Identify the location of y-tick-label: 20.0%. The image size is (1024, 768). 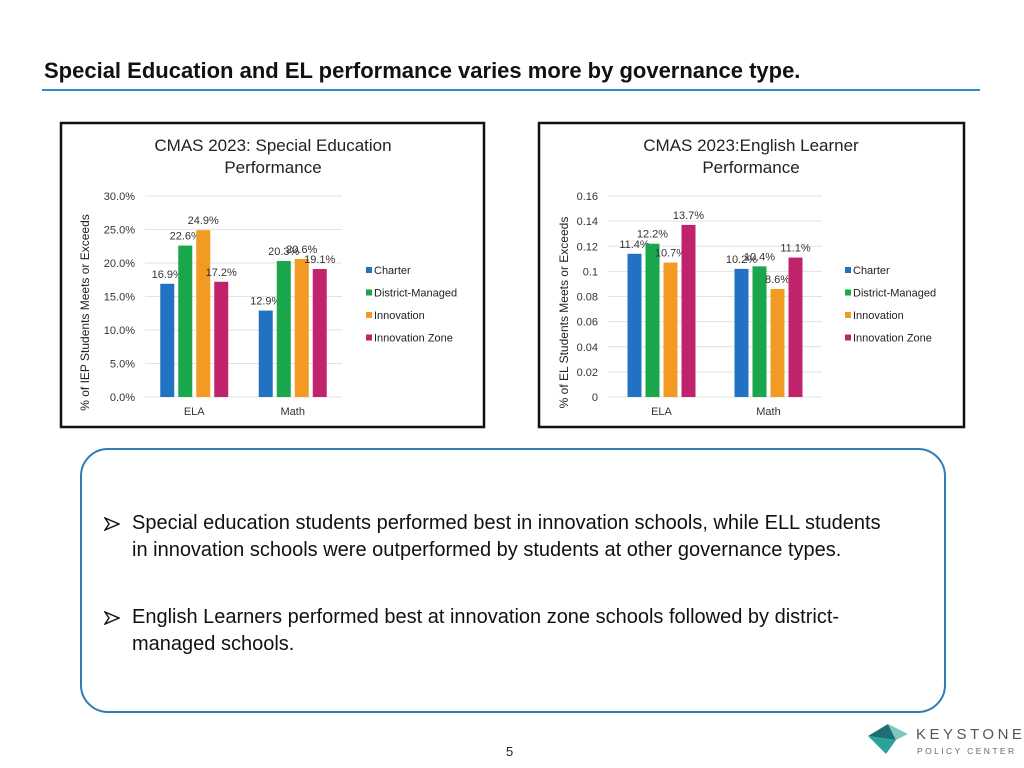
(119, 264).